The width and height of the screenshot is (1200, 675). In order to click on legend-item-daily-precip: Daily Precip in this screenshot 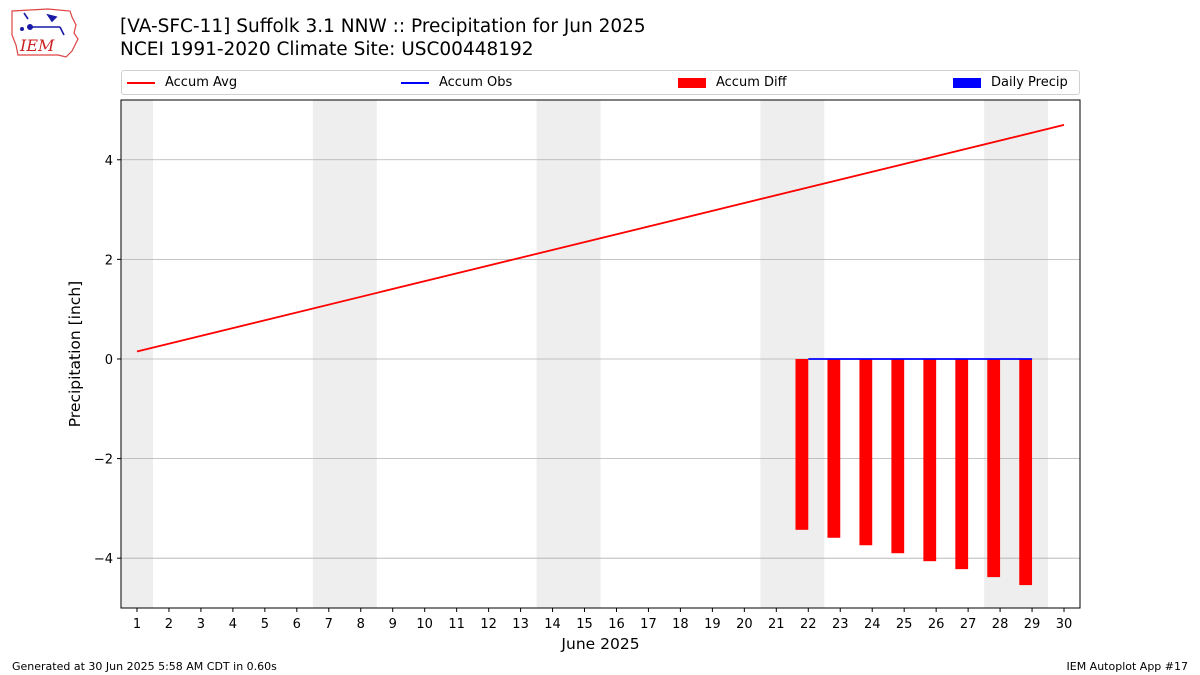, I will do `click(1010, 83)`.